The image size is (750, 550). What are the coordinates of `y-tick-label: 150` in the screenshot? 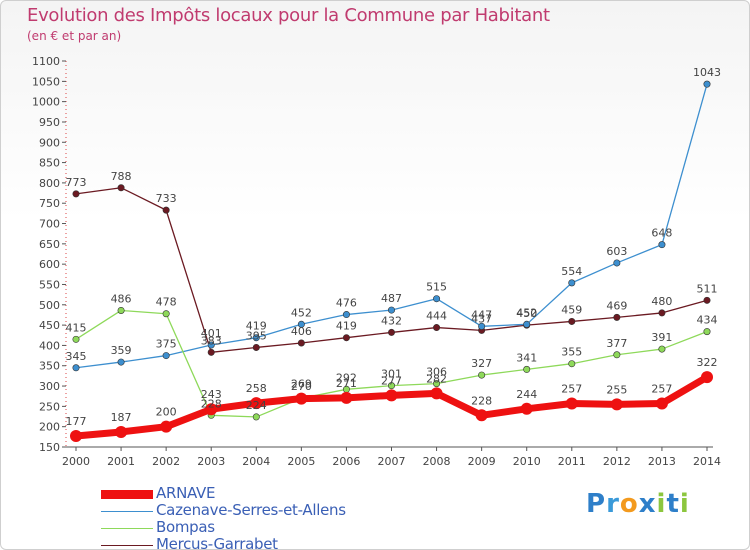 It's located at (49, 447).